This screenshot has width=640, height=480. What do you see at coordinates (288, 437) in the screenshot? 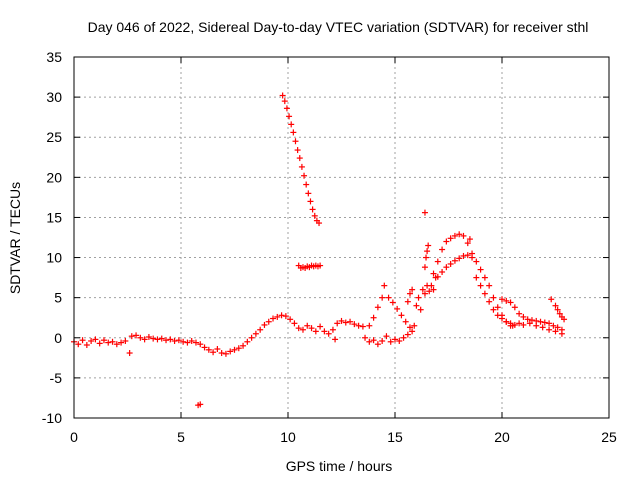
I see `x-tick-label: 10` at bounding box center [288, 437].